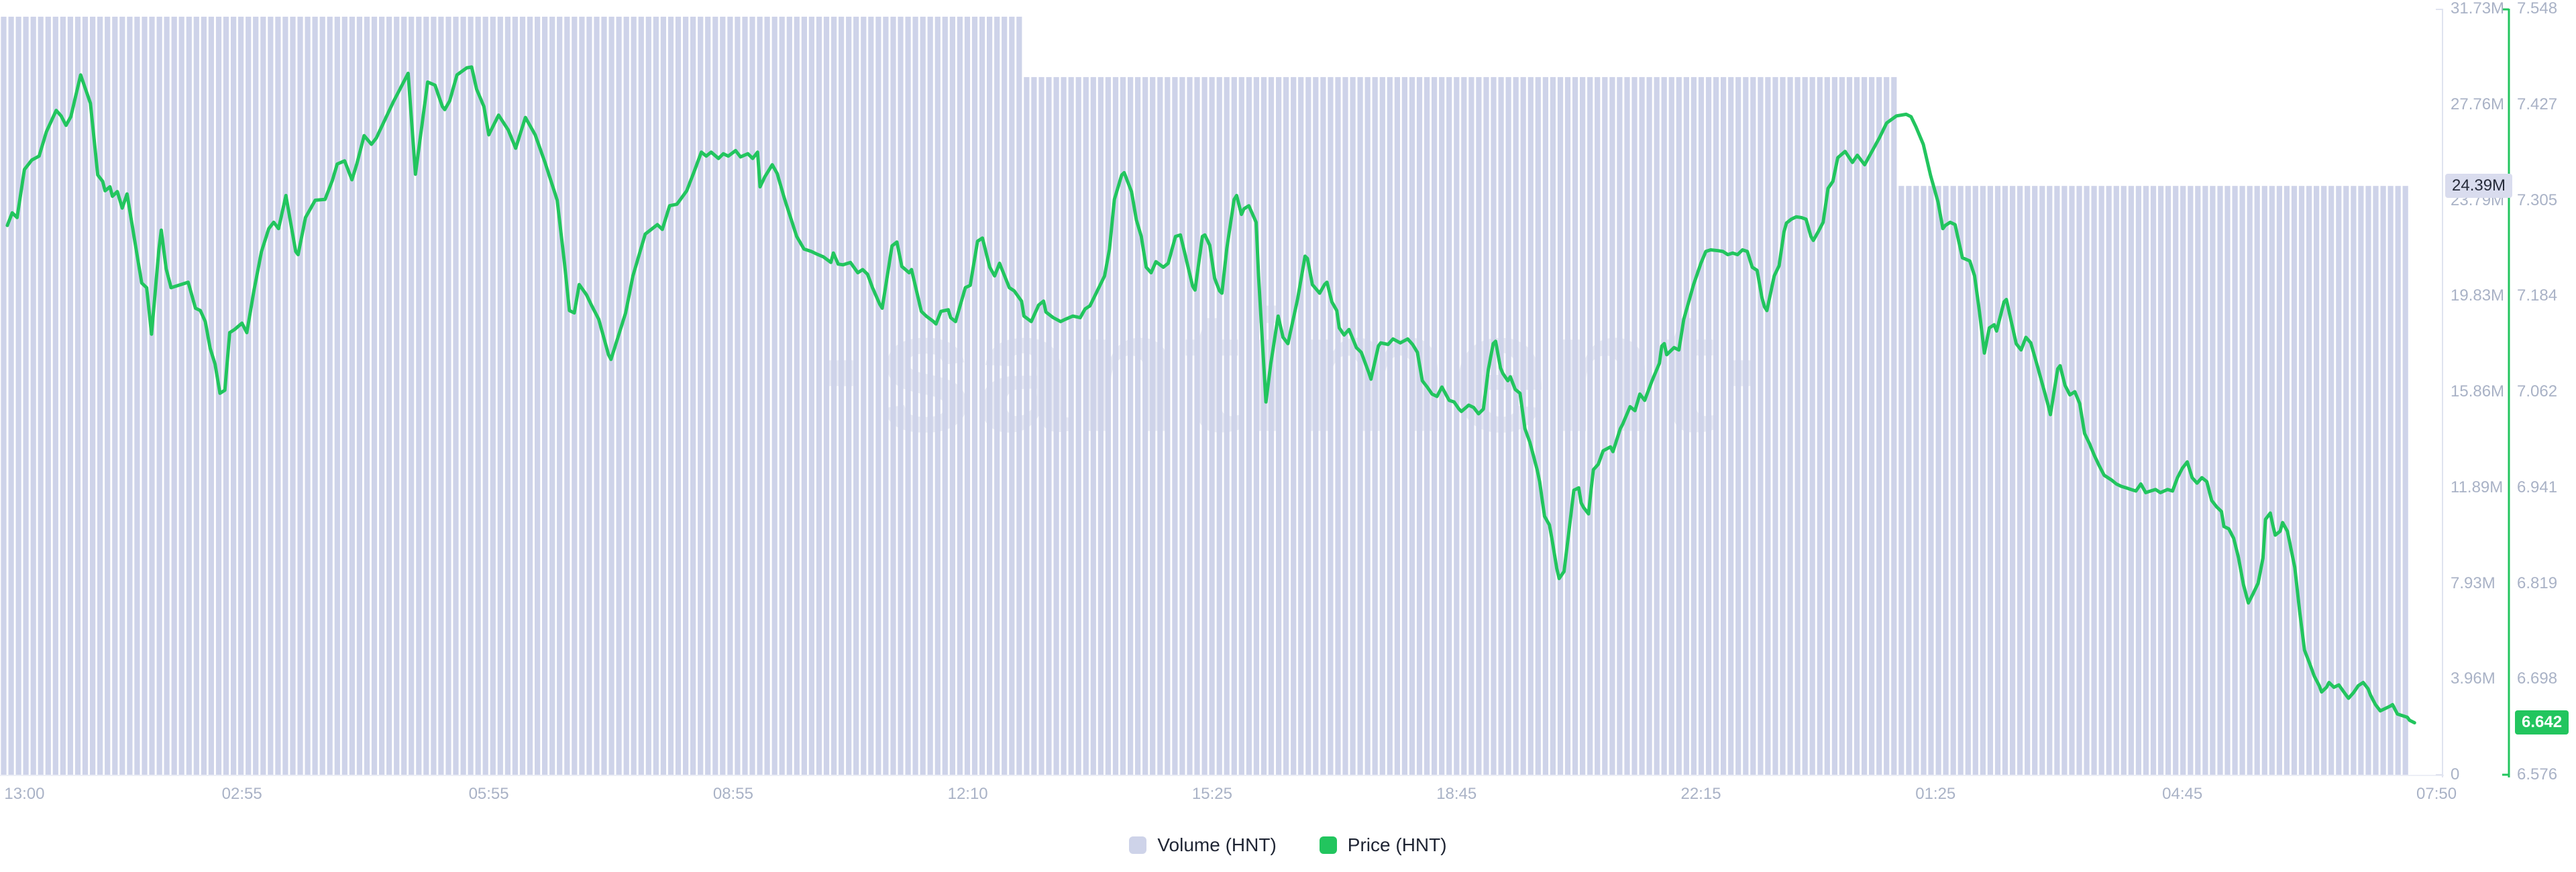 This screenshot has height=872, width=2576. Describe the element at coordinates (2542, 722) in the screenshot. I see `price-current-badge: 6.642` at that location.